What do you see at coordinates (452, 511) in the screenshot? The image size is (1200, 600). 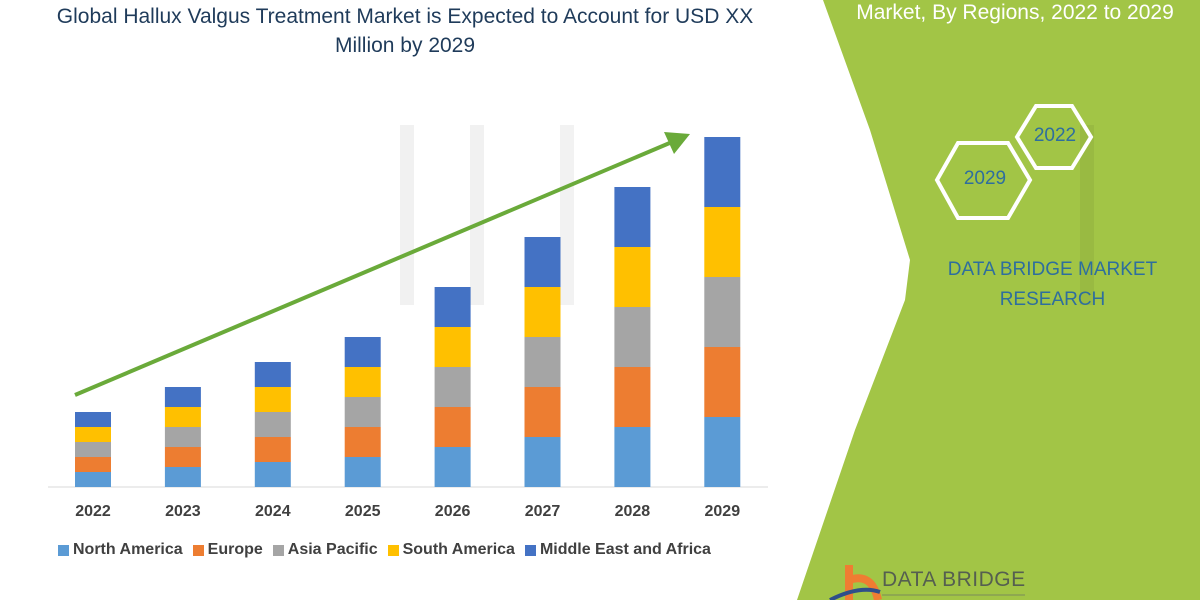 I see `x-tick-label: 2026` at bounding box center [452, 511].